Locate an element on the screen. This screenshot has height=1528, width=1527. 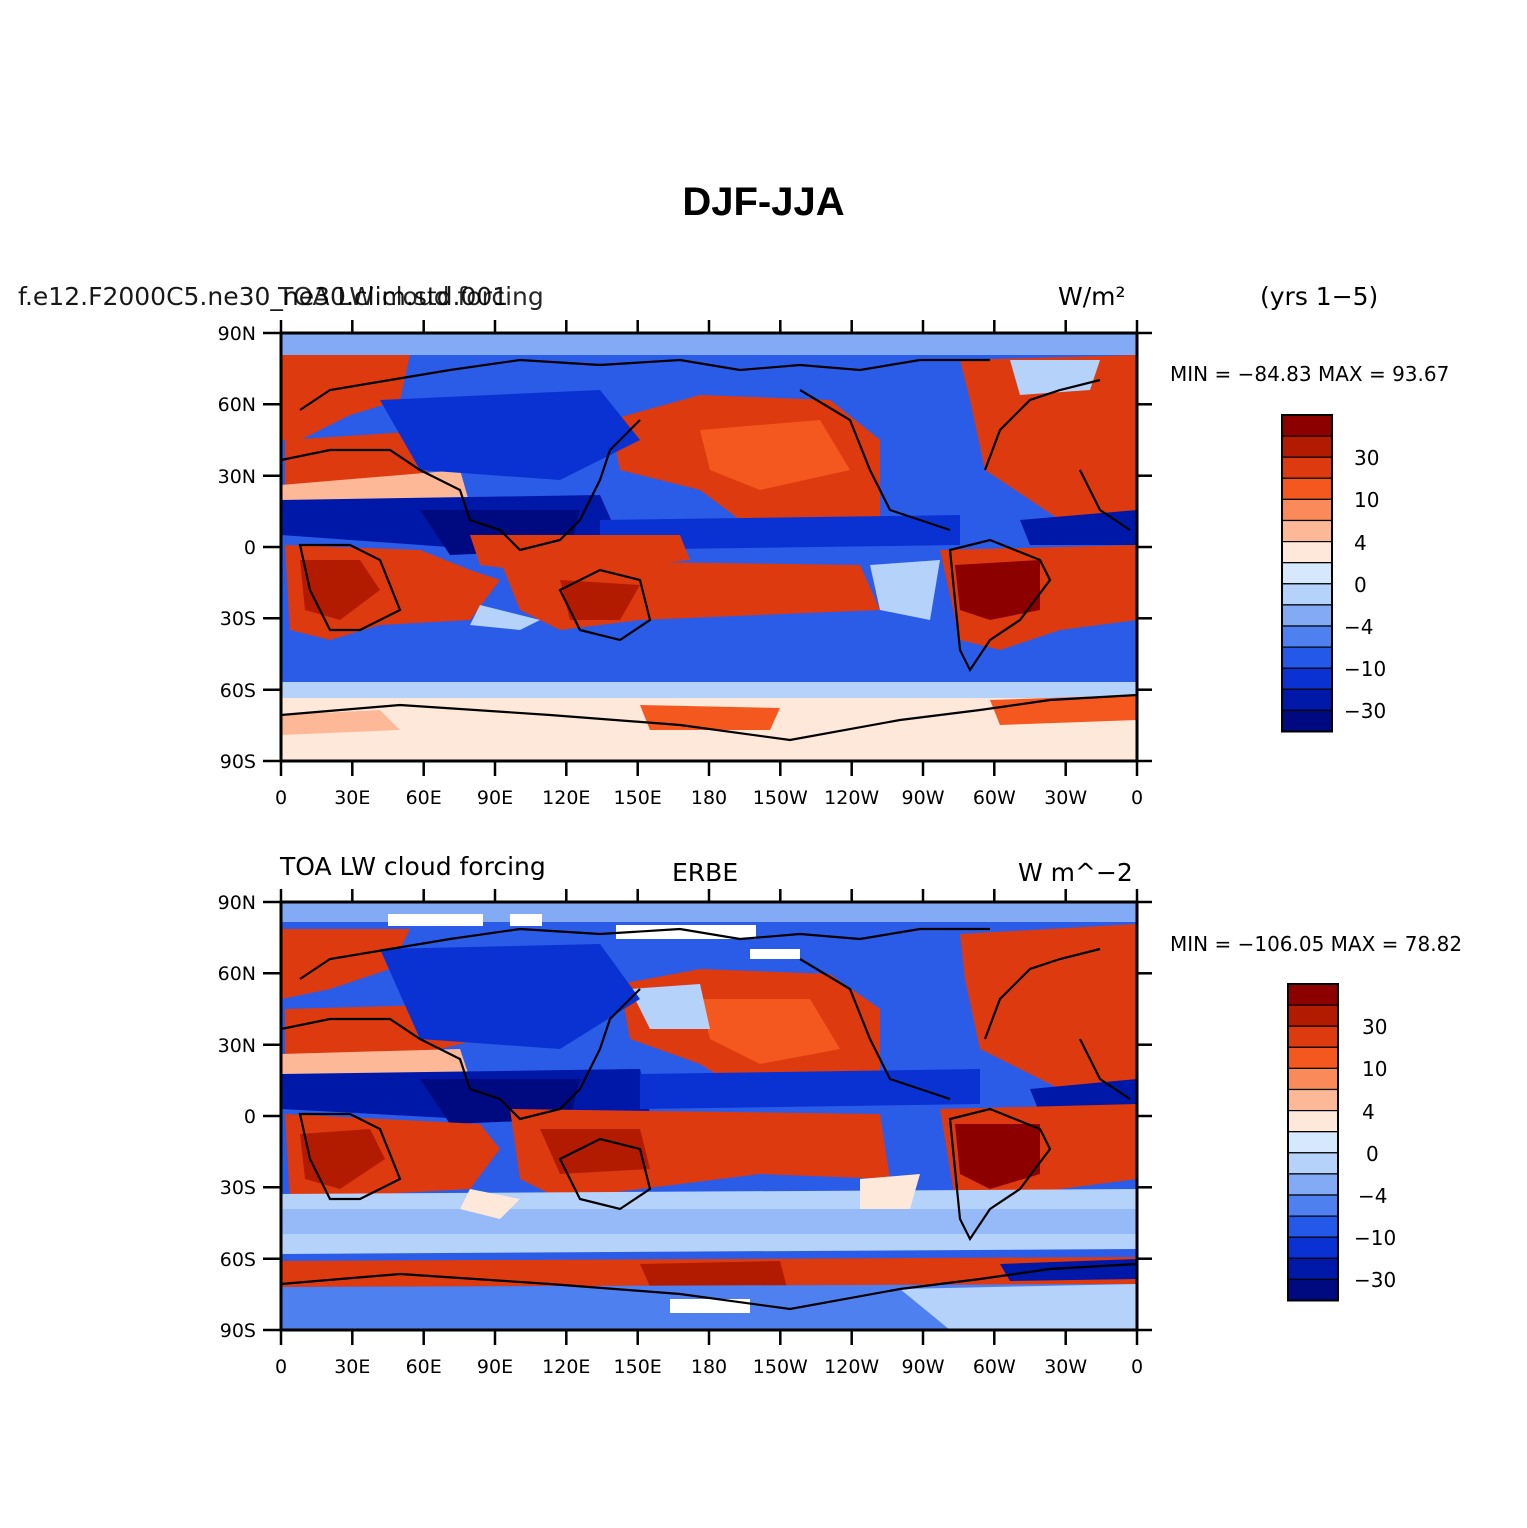
lat-label: 0 is located at coordinates (250, 1117).